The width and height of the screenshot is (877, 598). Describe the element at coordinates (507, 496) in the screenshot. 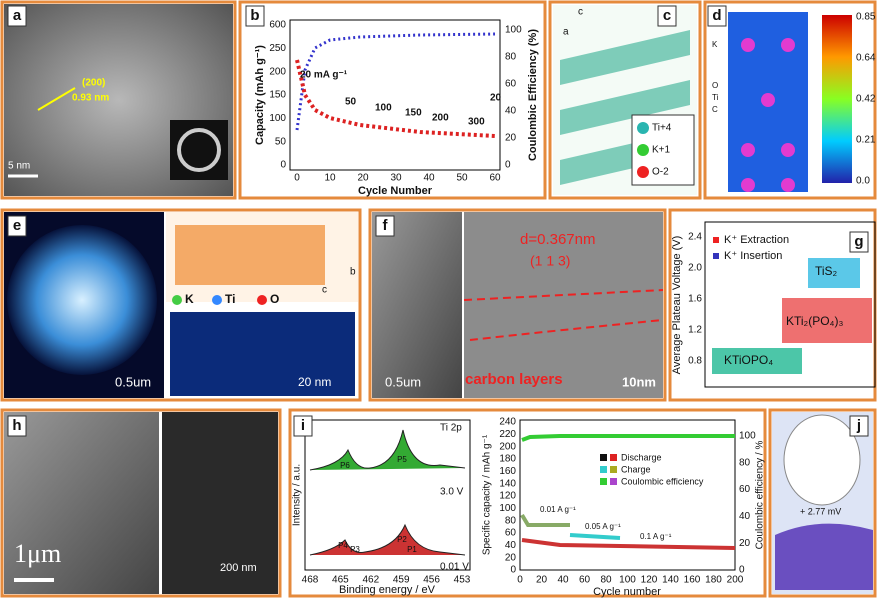

I see `tick-label: 120` at that location.